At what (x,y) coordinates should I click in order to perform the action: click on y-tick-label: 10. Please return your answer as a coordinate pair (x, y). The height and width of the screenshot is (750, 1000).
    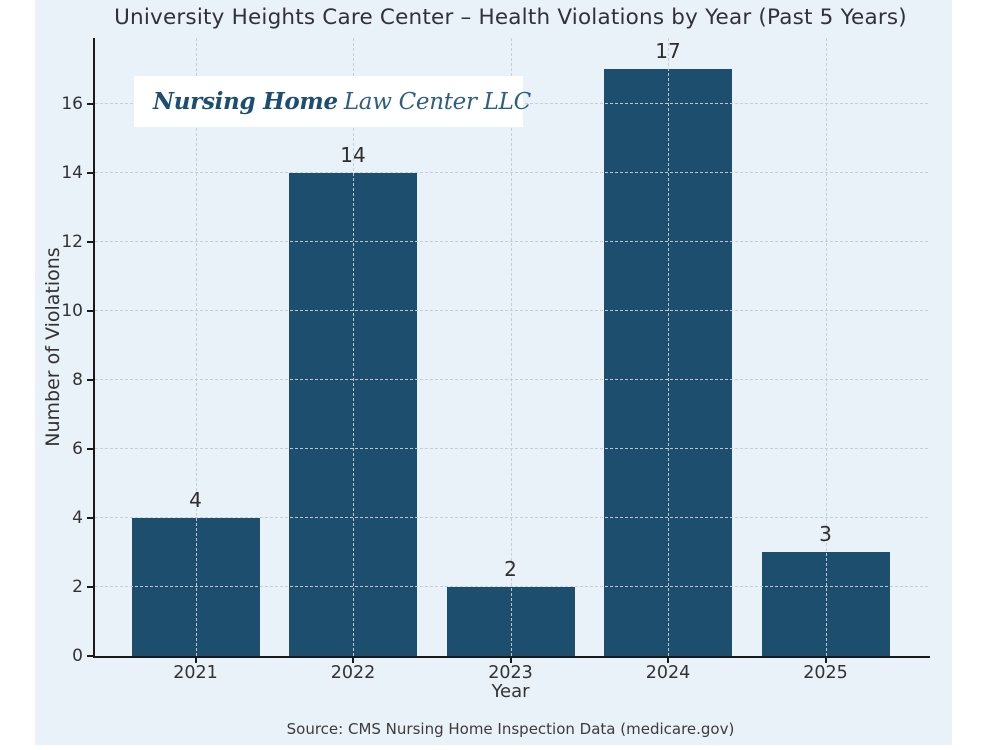
    Looking at the image, I should click on (72, 310).